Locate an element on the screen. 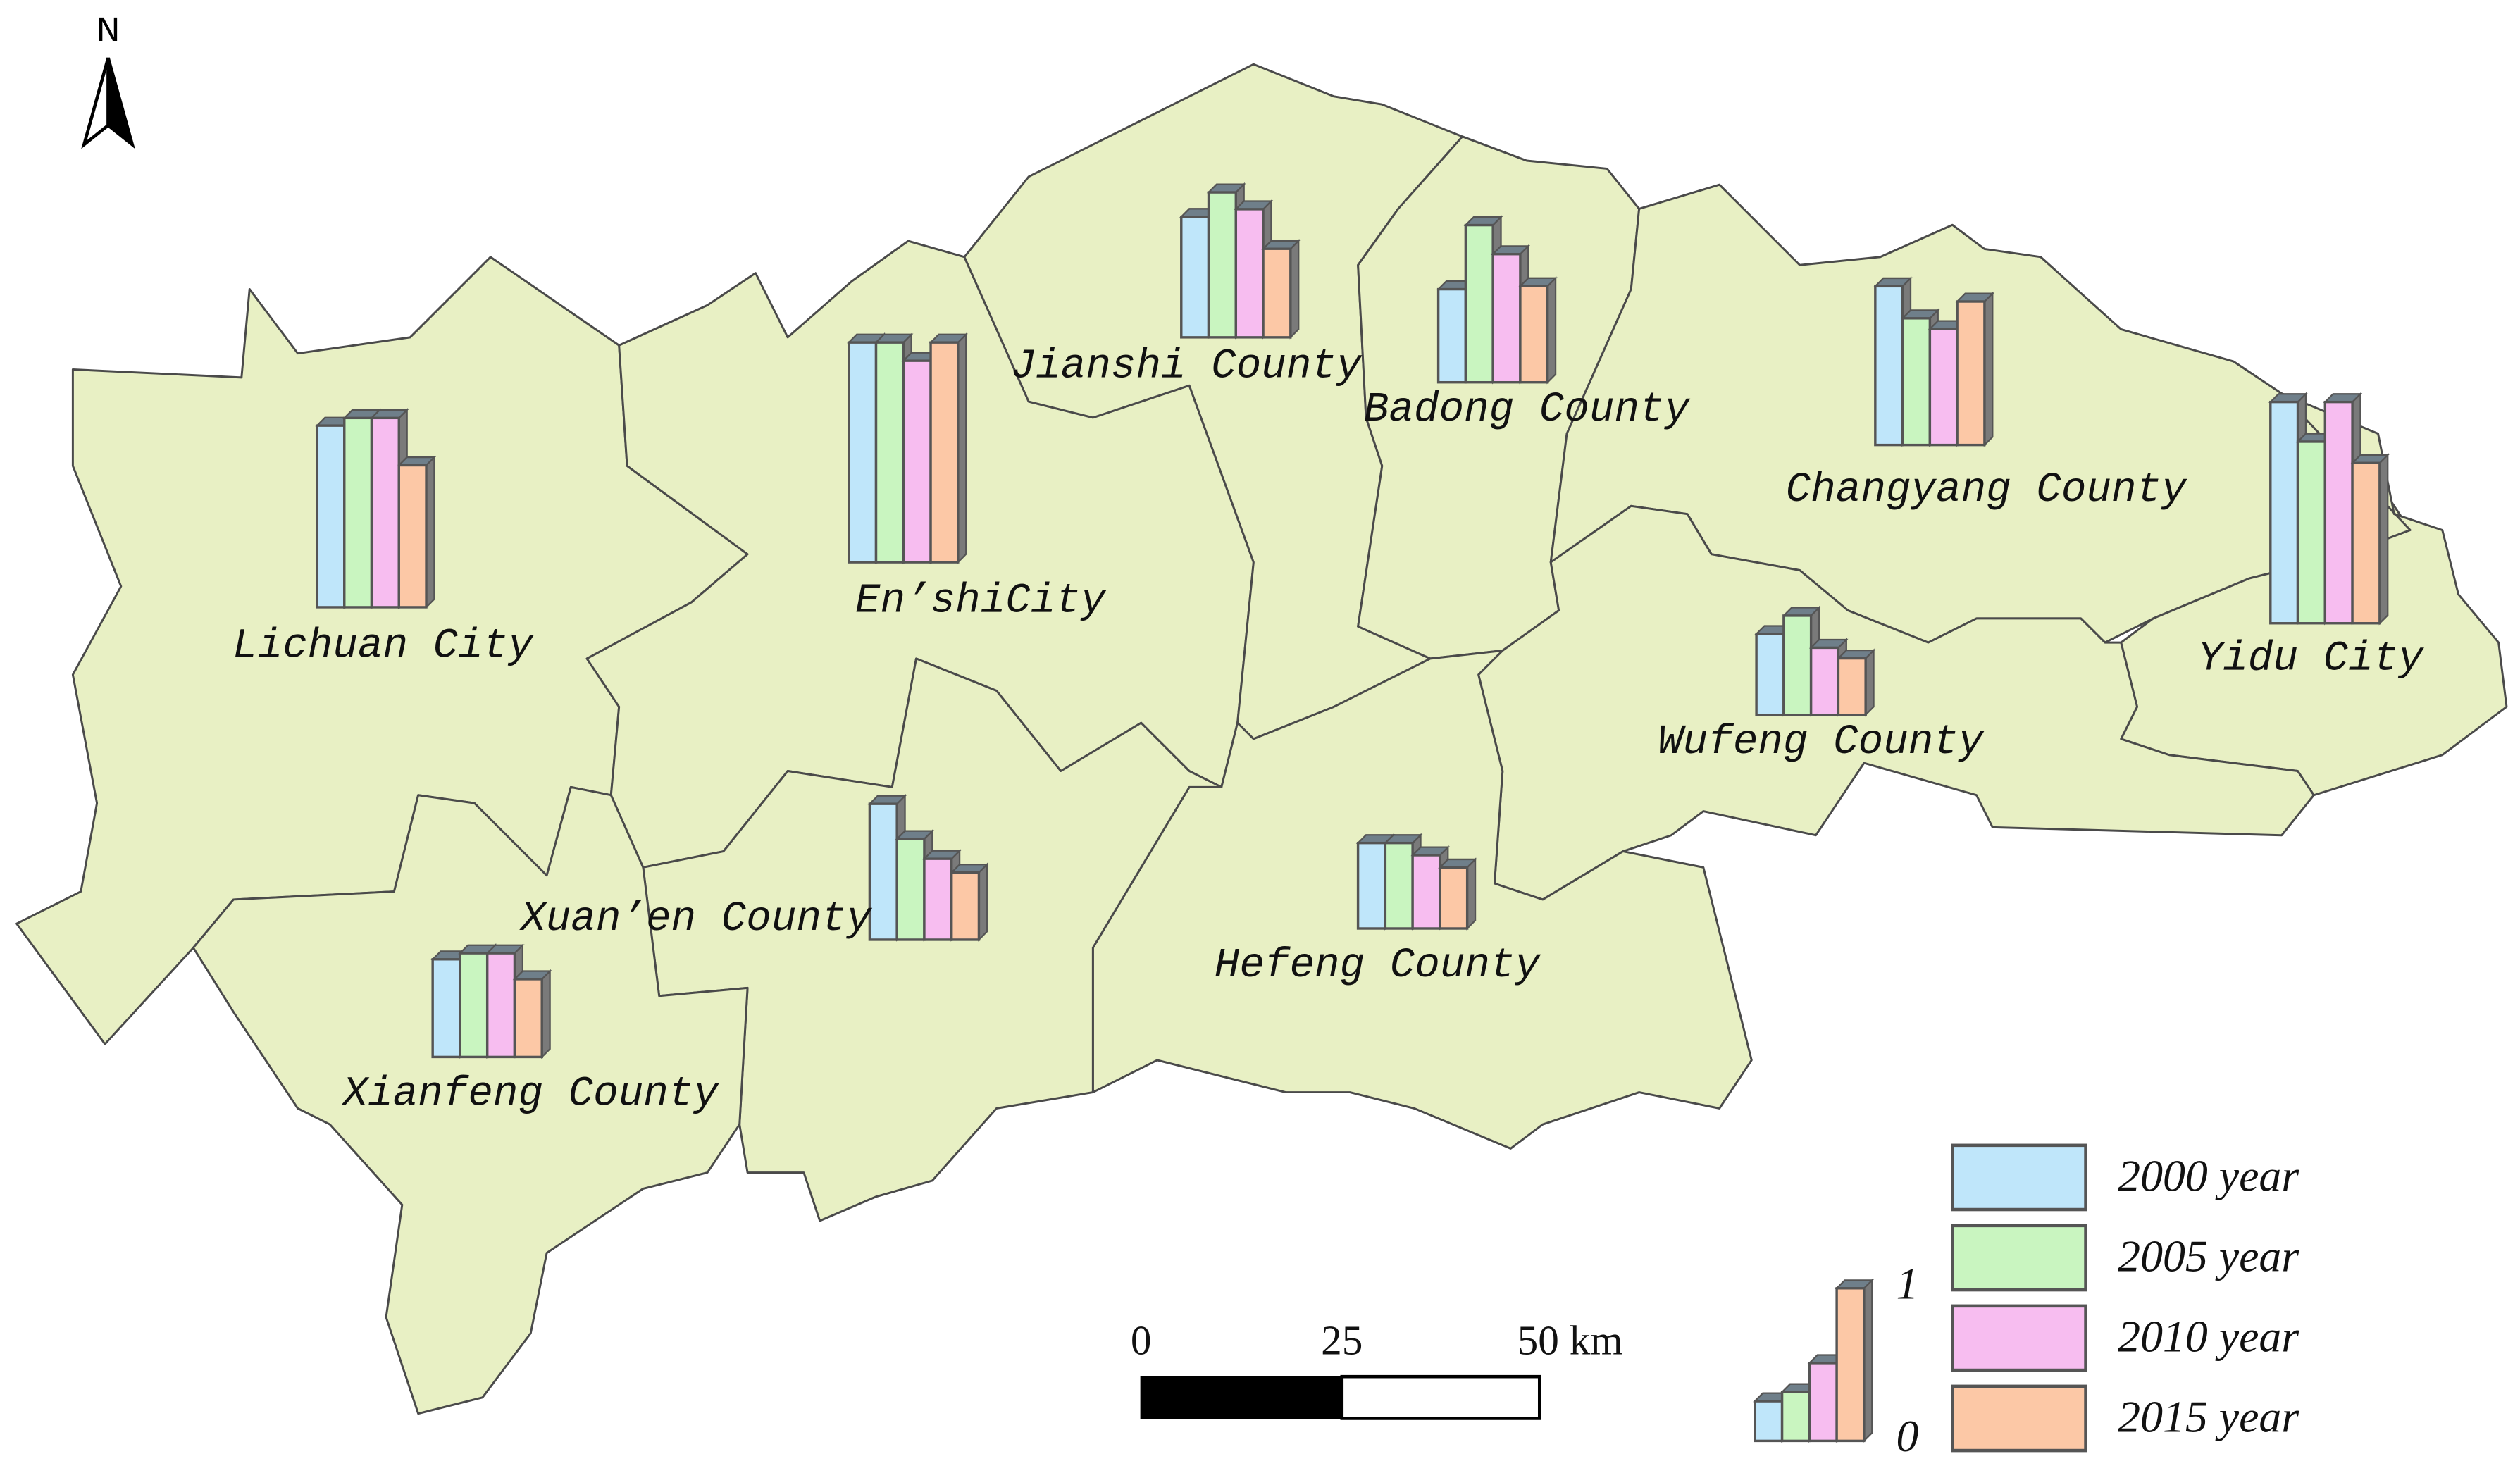 Image resolution: width=2520 pixels, height=1473 pixels. region-label: Jianshi County is located at coordinates (1187, 366).